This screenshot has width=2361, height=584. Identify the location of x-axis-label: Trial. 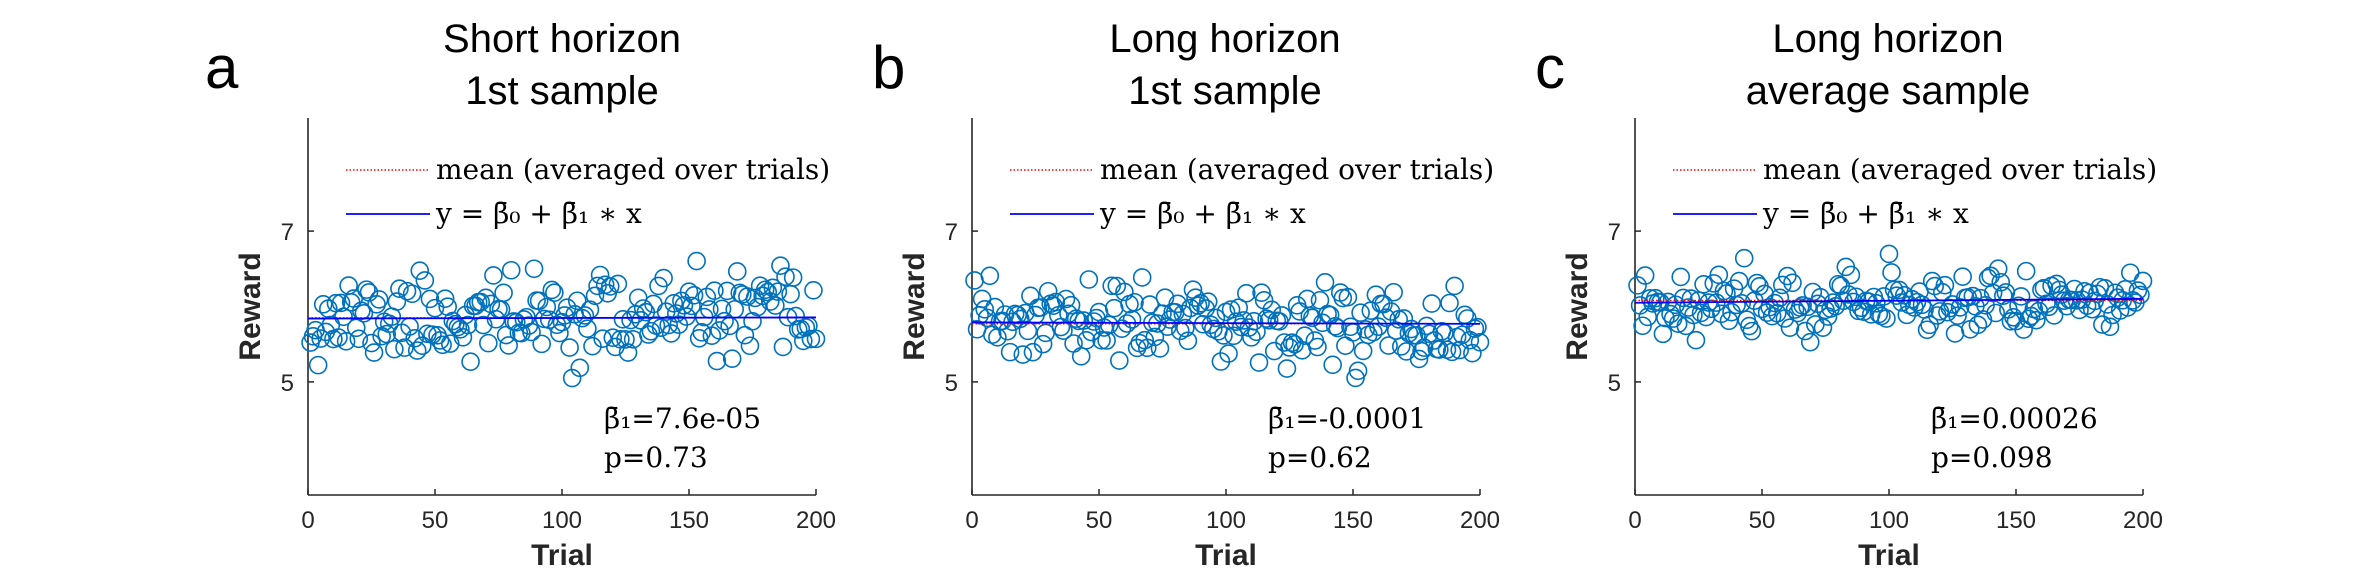
(1889, 555).